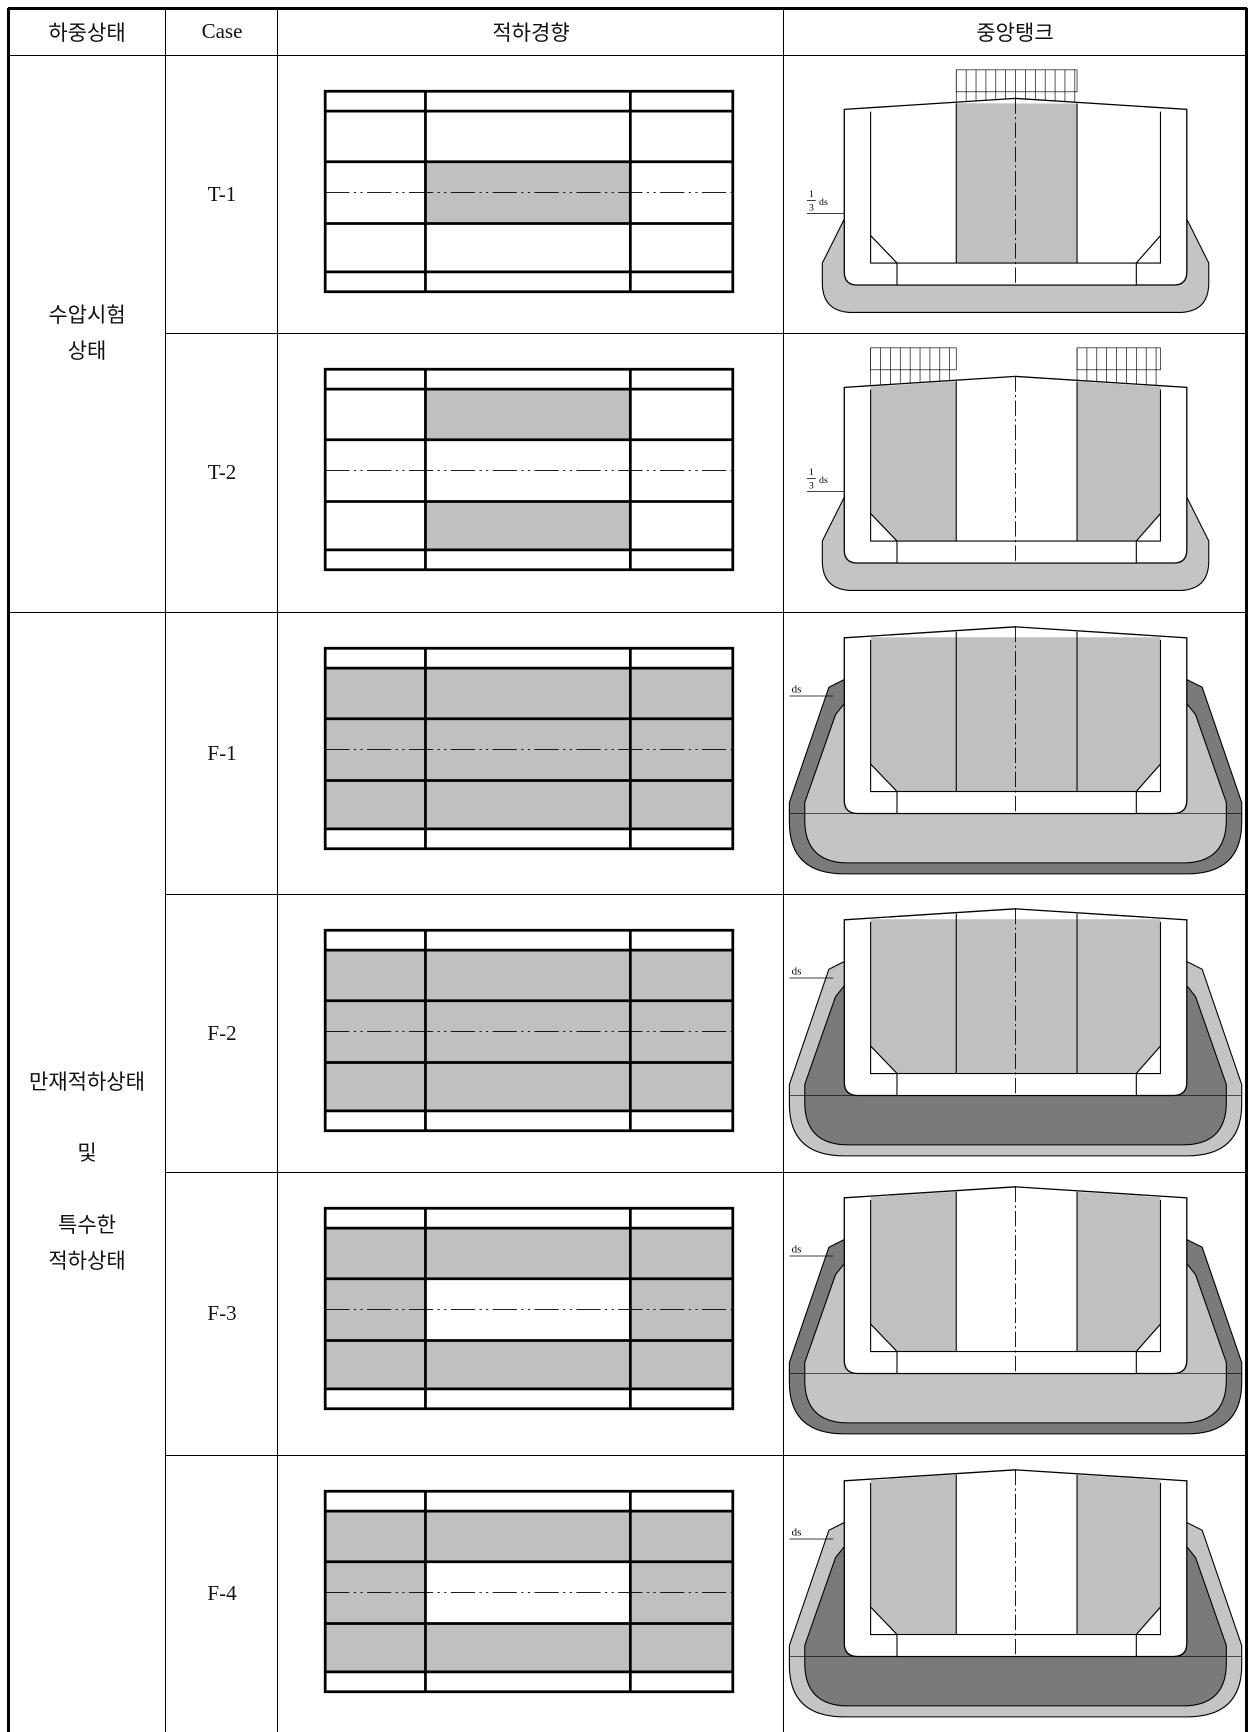 This screenshot has height=1732, width=1250. I want to click on case-cell: F-2, so click(222, 1032).